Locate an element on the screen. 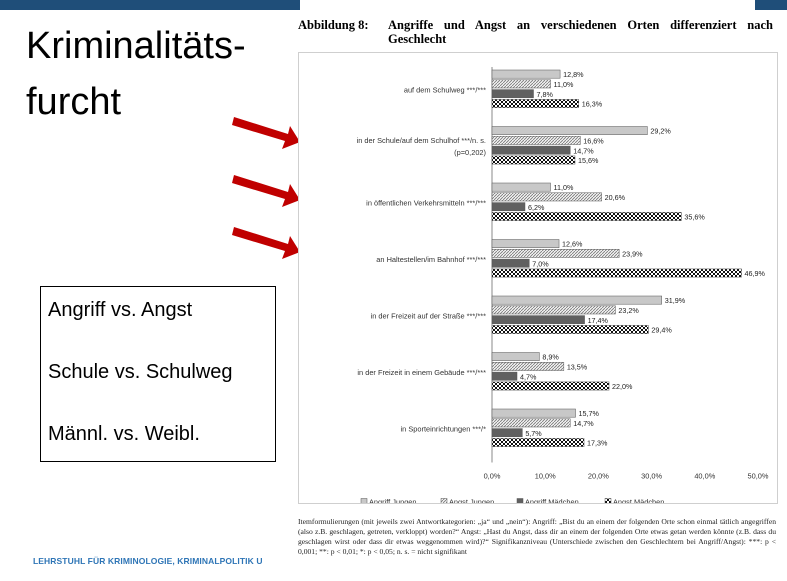 This screenshot has width=787, height=581. category-label: in der Freizeit in einem Gebäude ***/*** is located at coordinates (421, 372).